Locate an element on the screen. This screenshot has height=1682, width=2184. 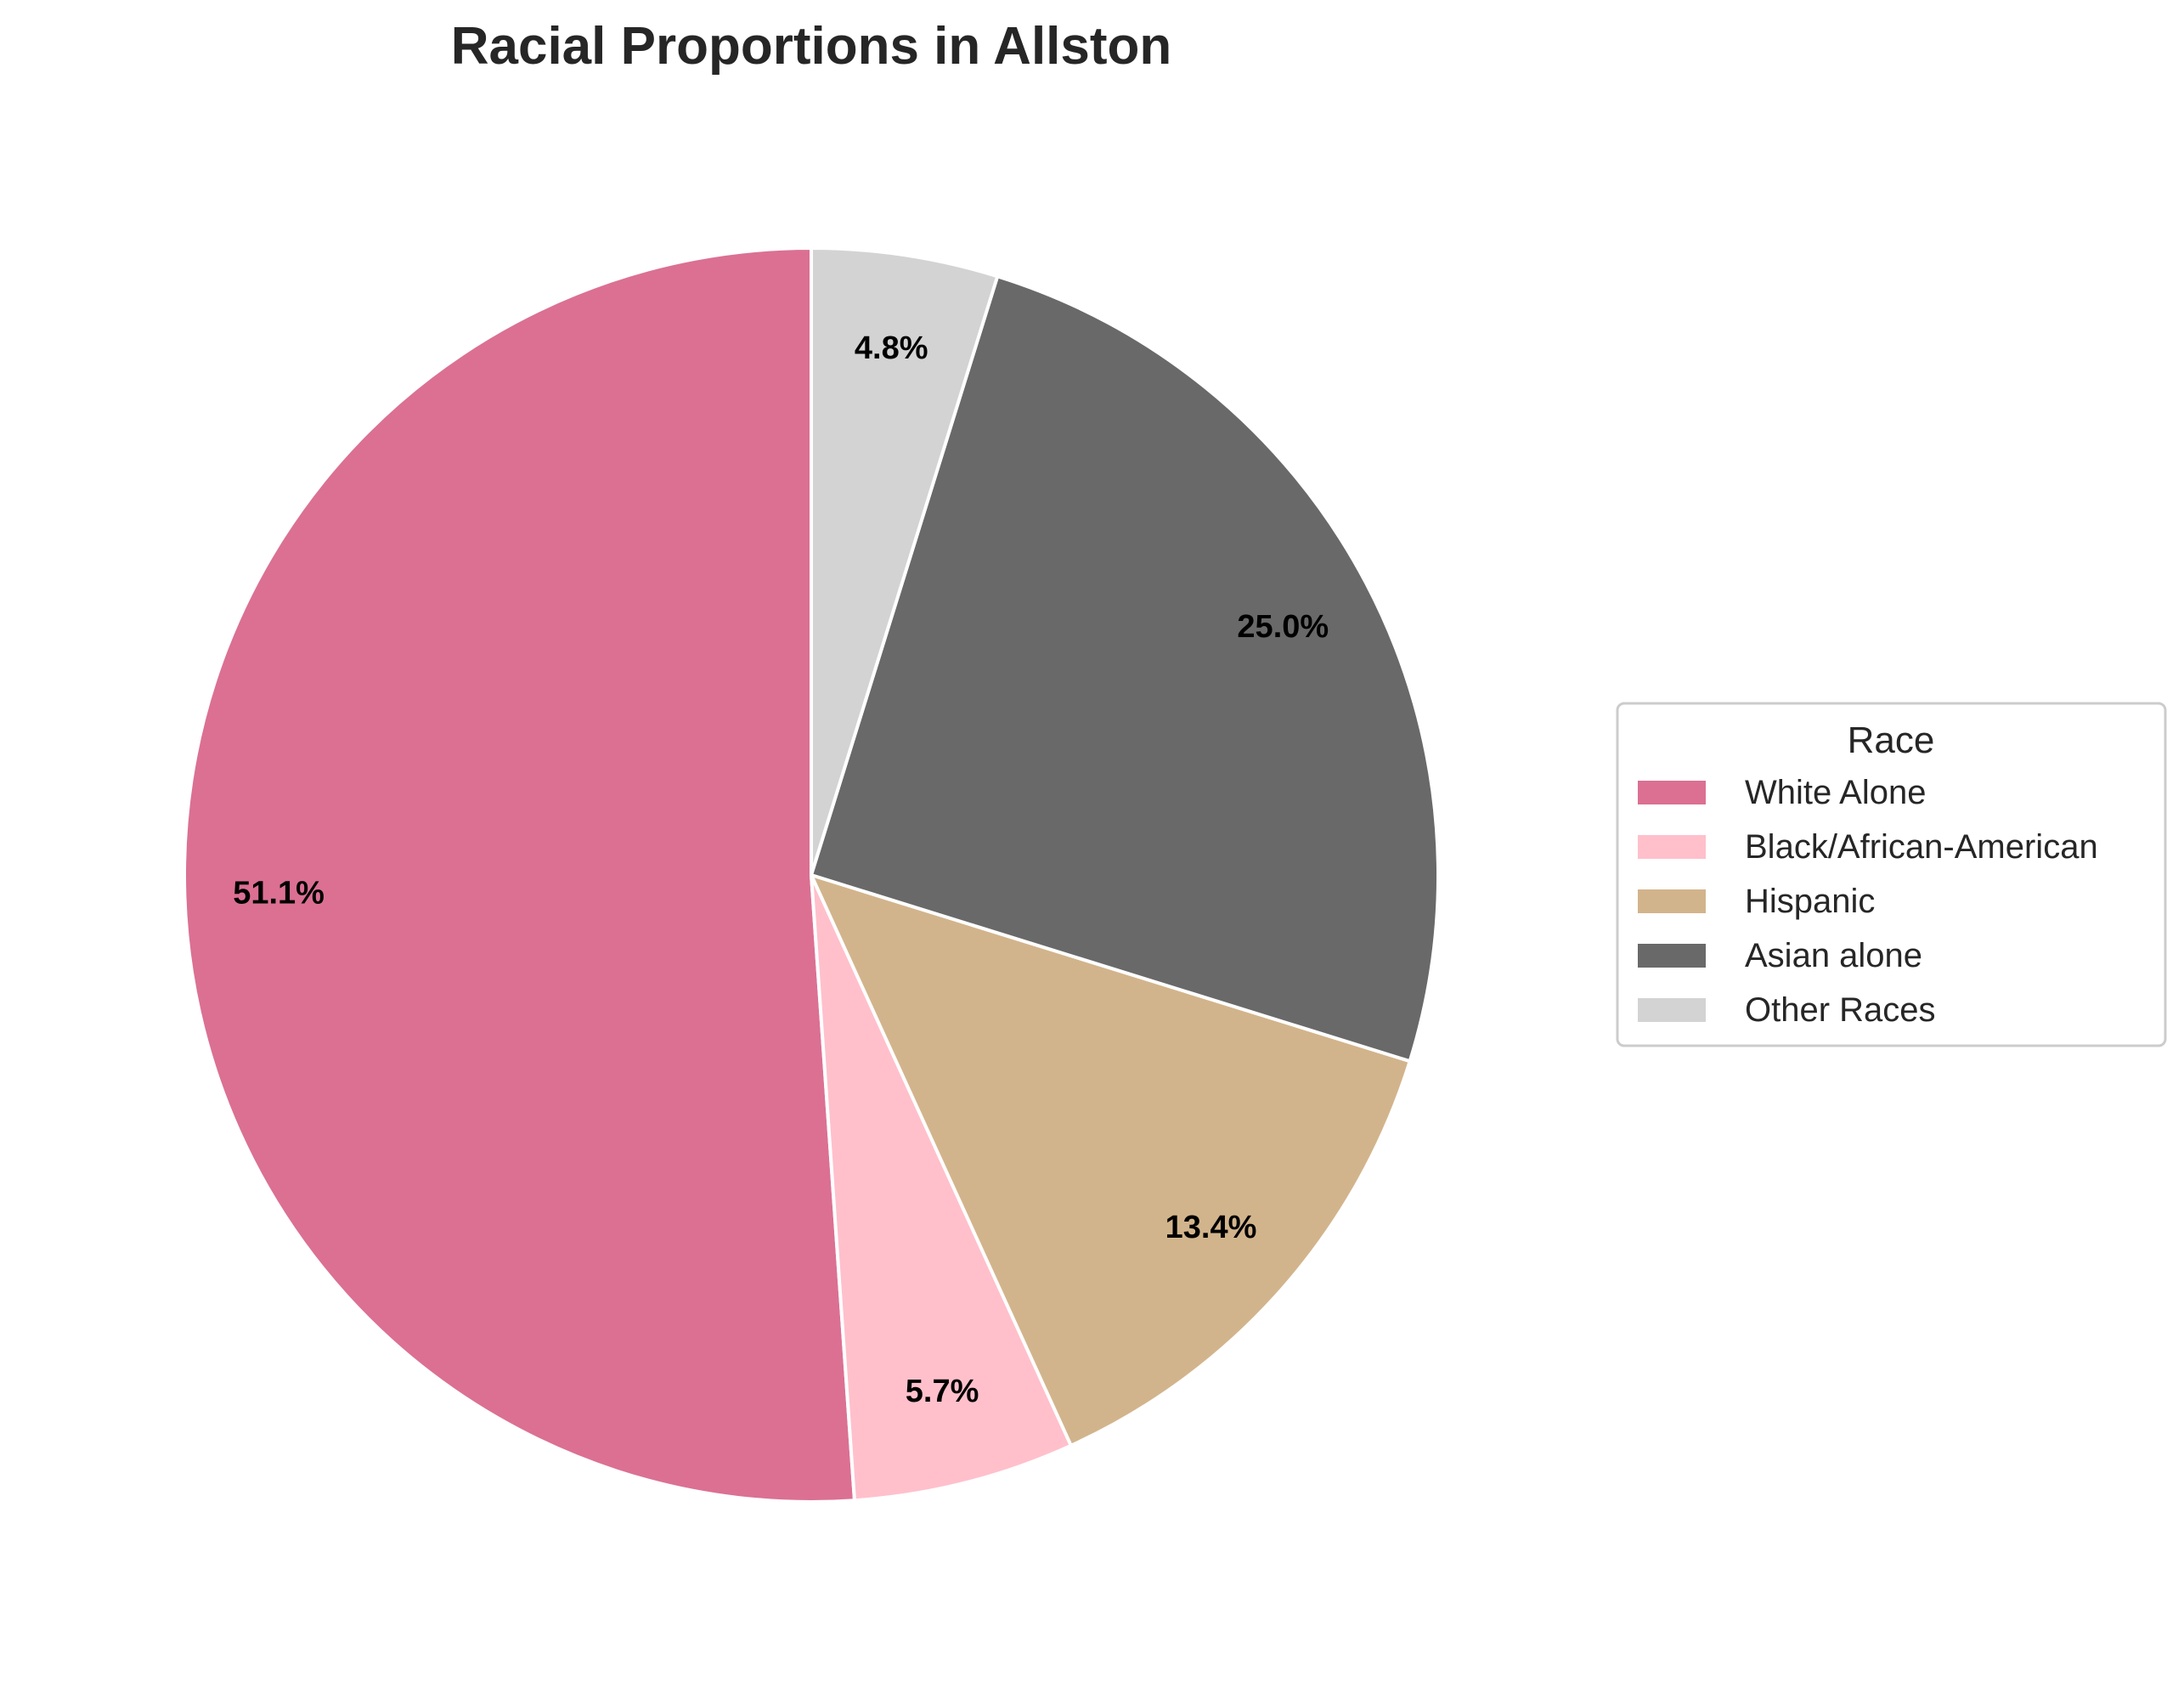
legend-frame is located at coordinates (1892, 875).